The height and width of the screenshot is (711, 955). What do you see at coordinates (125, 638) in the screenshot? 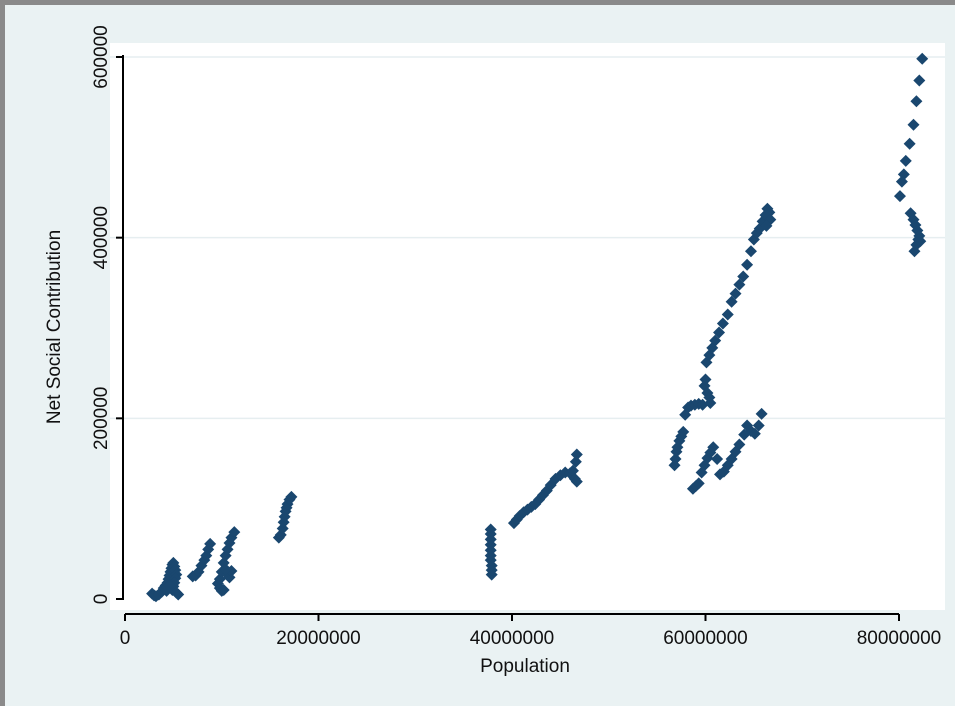
I see `x-tick-label: 0` at bounding box center [125, 638].